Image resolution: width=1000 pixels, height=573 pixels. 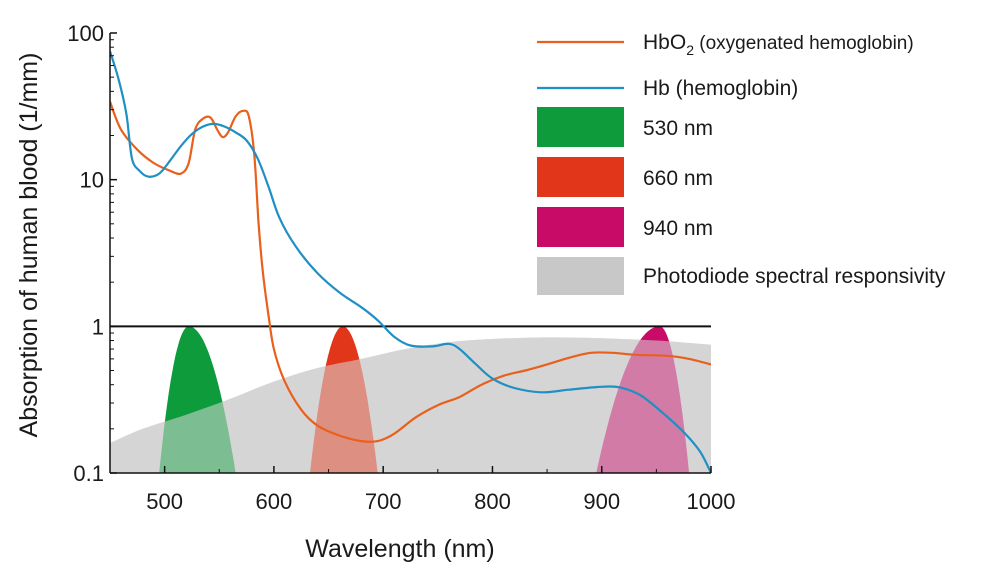 I want to click on x-axis-title: Wavelength (nm), so click(x=399, y=549).